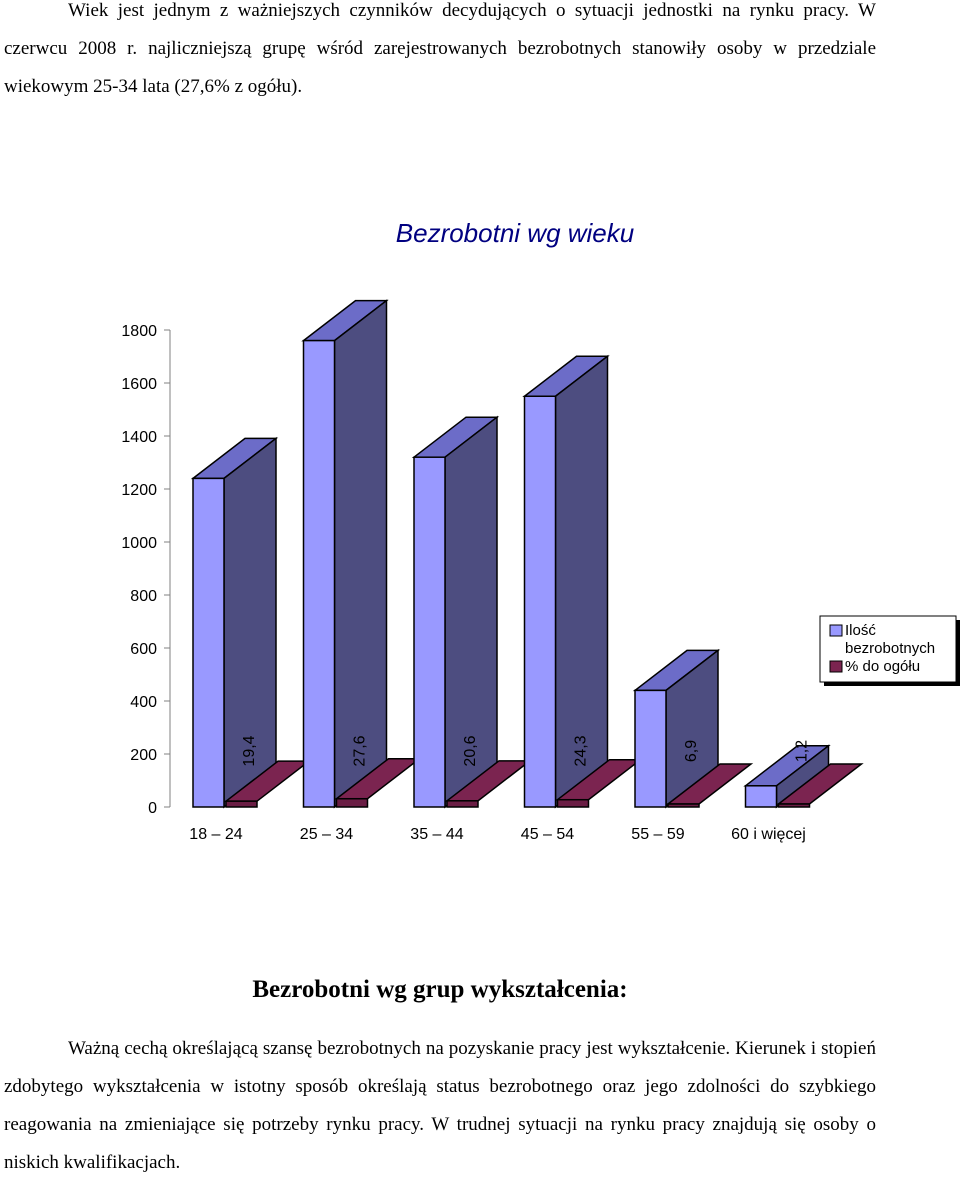 This screenshot has height=1182, width=960. I want to click on legend-swatch-percent, so click(836, 666).